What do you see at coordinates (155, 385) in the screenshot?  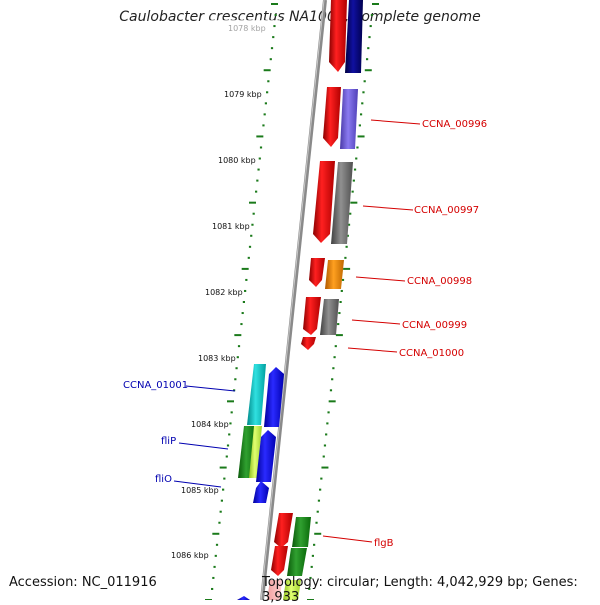 I see `gene-label-ccna-01001: CCNA_01001` at bounding box center [155, 385].